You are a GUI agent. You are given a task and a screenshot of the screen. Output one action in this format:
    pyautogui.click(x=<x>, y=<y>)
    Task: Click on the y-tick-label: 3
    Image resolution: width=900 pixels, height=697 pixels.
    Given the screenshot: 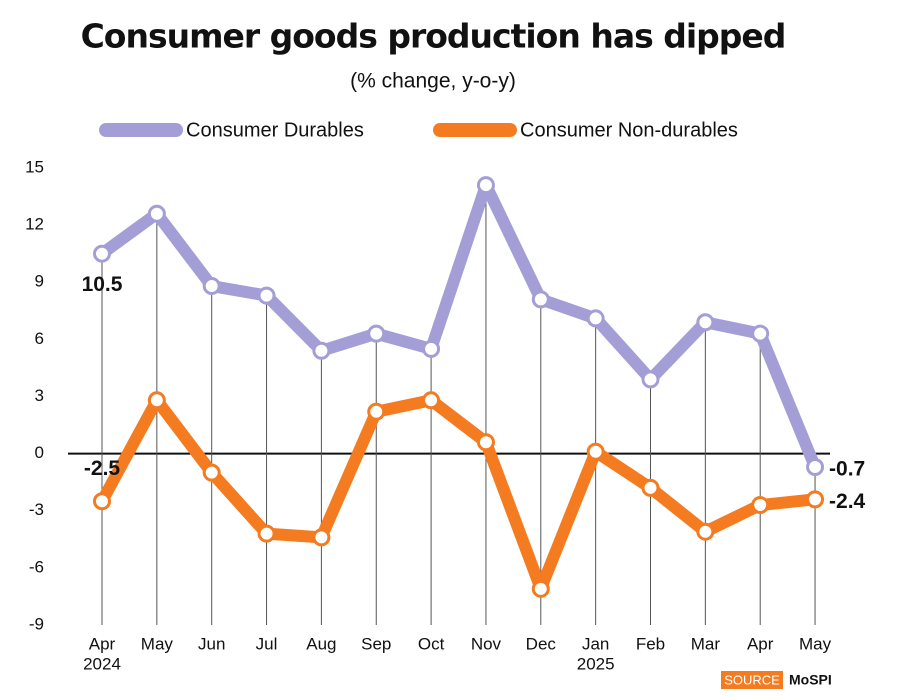 What is the action you would take?
    pyautogui.click(x=39, y=395)
    